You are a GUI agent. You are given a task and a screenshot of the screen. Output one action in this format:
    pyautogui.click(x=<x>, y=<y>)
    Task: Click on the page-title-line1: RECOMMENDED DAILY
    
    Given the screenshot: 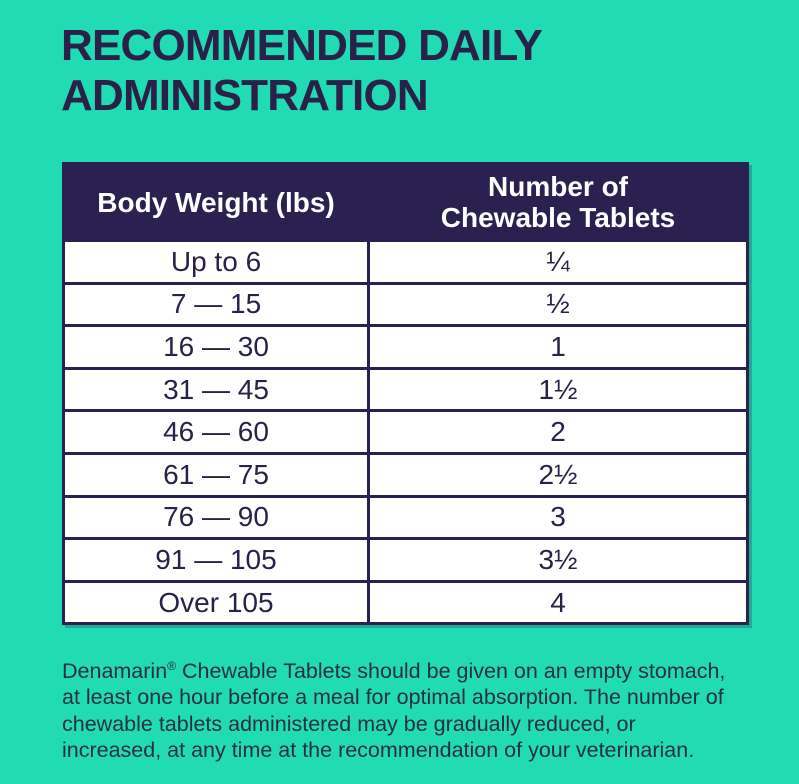 What is the action you would take?
    pyautogui.click(x=302, y=45)
    